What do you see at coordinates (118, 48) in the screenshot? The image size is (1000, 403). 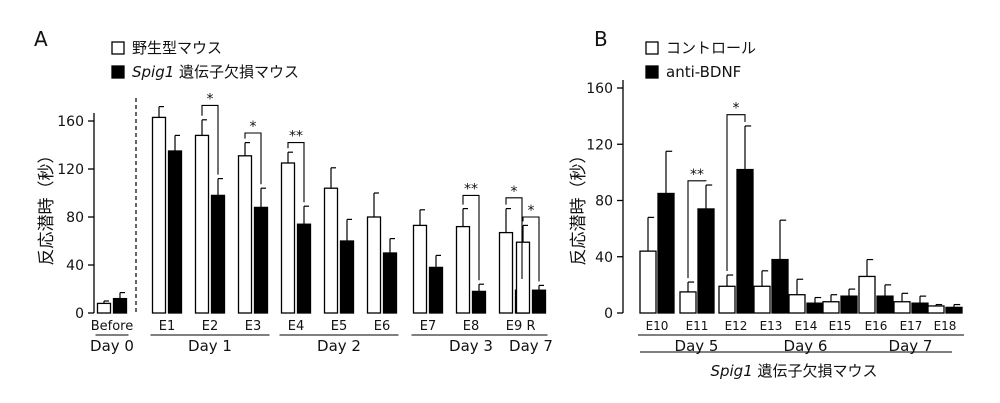 I see `legend-a-wildtype-swatch` at bounding box center [118, 48].